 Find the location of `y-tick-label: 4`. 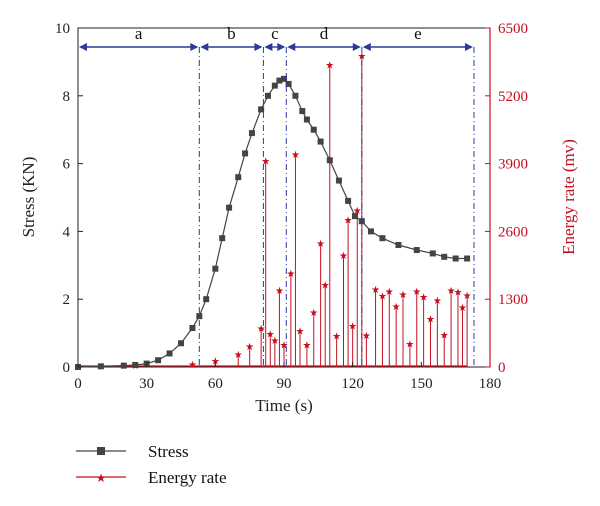

y-tick-label: 4 is located at coordinates (67, 232).